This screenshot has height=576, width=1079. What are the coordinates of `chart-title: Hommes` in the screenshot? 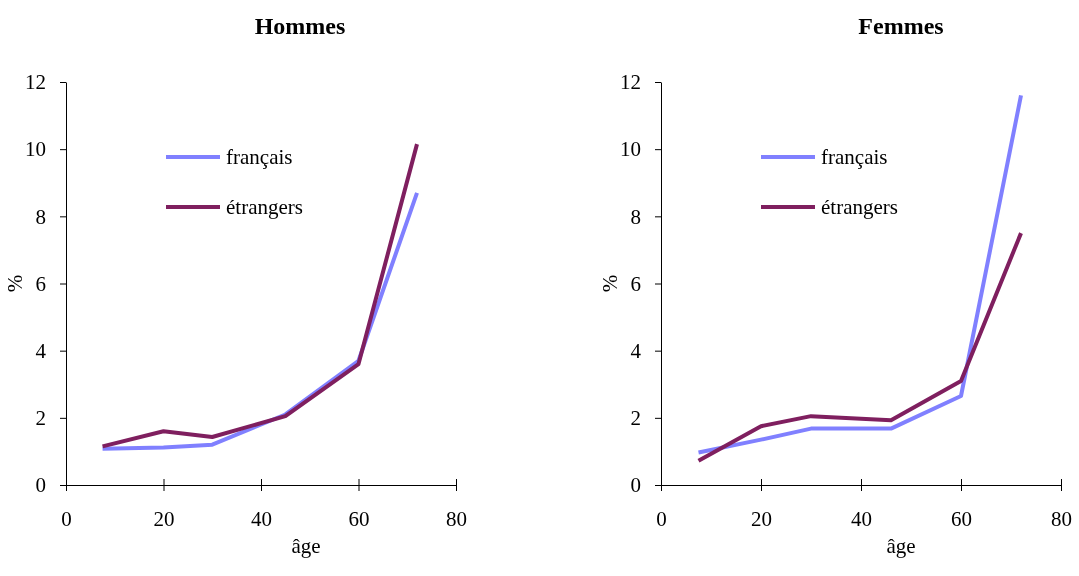 It's located at (300, 26).